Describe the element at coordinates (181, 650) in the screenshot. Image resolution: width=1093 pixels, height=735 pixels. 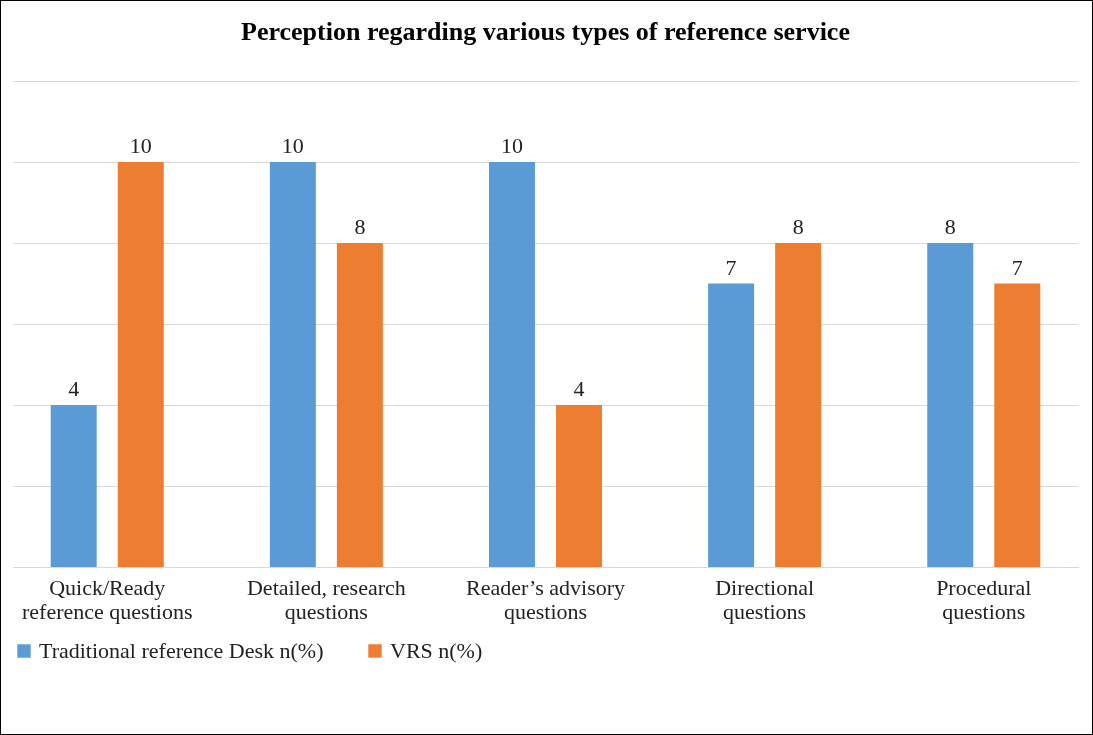
I see `legend-label: Traditional reference Desk n(%)` at that location.